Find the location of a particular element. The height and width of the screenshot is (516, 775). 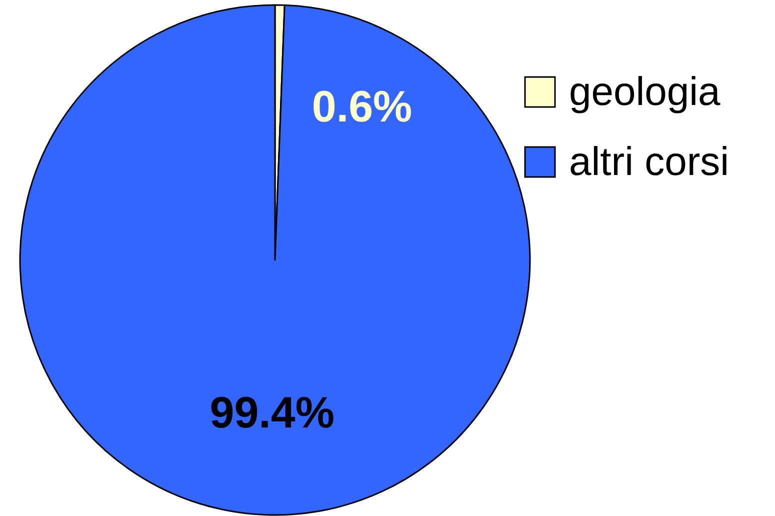

legend-label: geologia is located at coordinates (645, 92).